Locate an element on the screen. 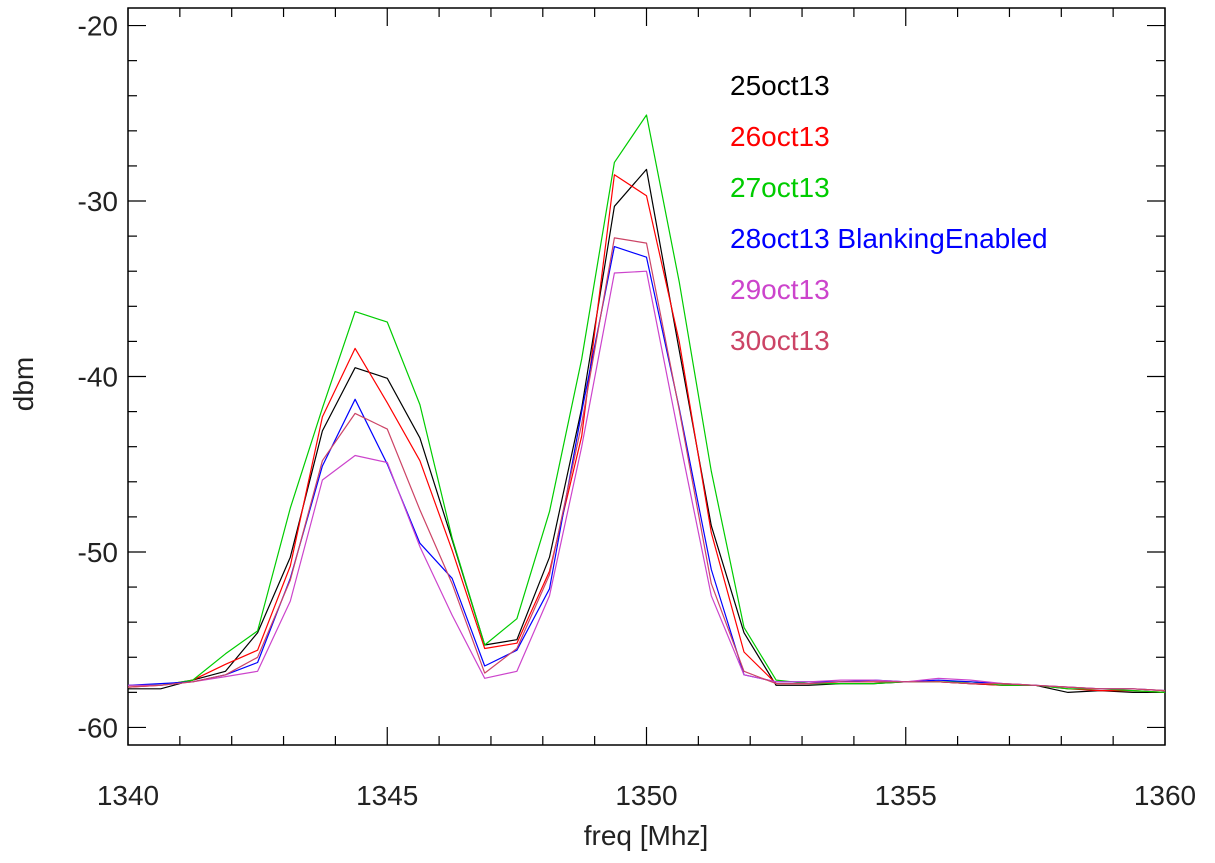 This screenshot has width=1215, height=863. legend-entry-1: 25oct13 is located at coordinates (780, 85).